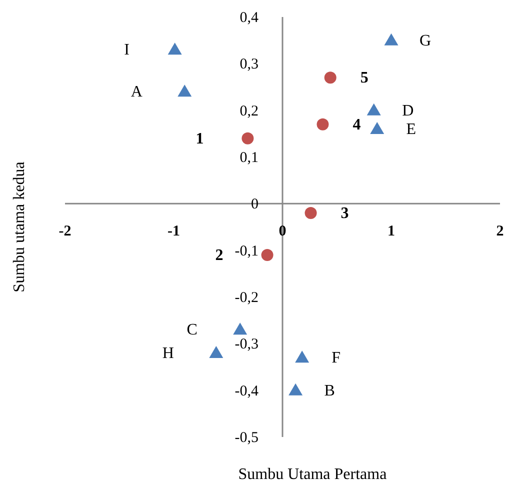 Image resolution: width=505 pixels, height=485 pixels. I want to click on y-tick-label: 0, so click(254, 204).